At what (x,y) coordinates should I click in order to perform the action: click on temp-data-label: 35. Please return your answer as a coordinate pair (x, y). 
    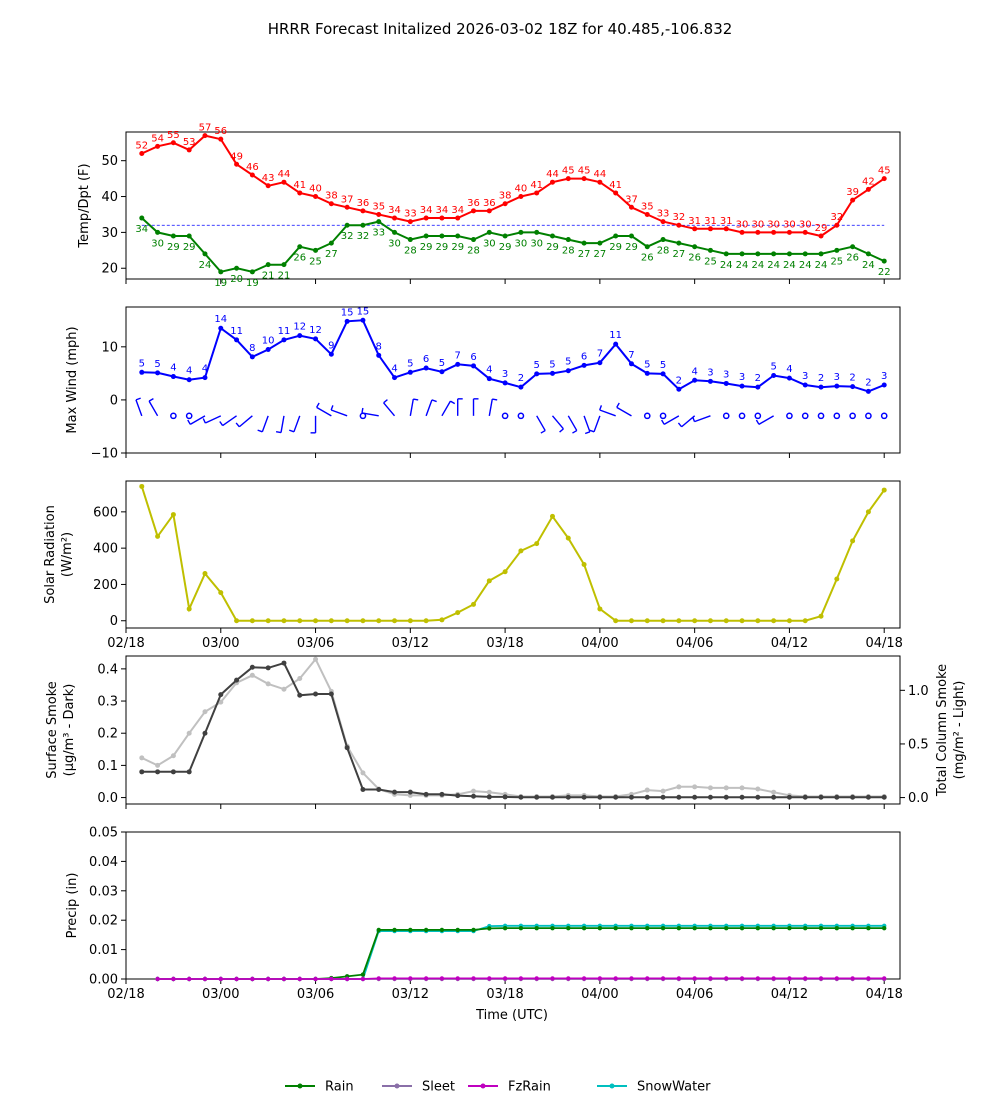
    Looking at the image, I should click on (378, 206).